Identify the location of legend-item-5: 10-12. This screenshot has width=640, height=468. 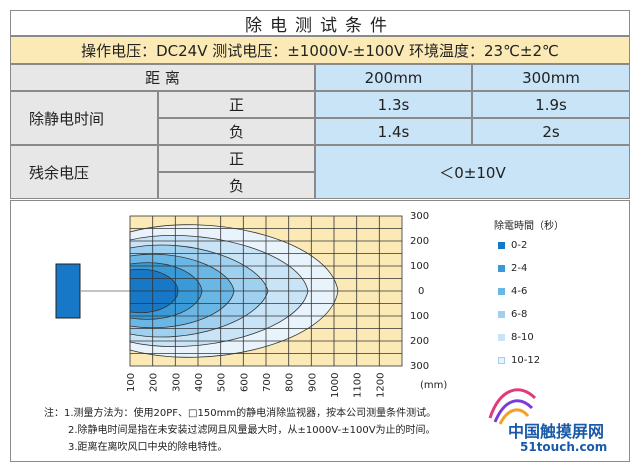
(519, 360).